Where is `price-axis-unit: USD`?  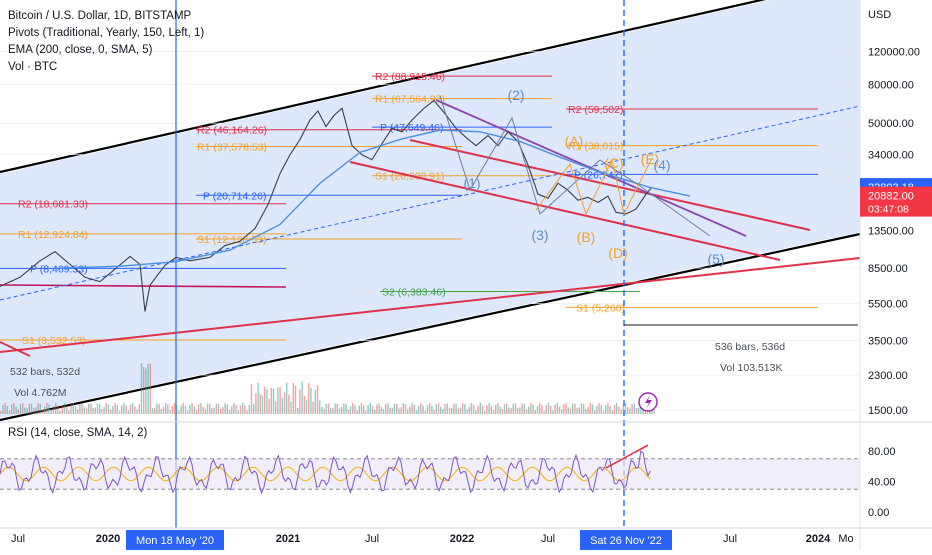
price-axis-unit: USD is located at coordinates (879, 15).